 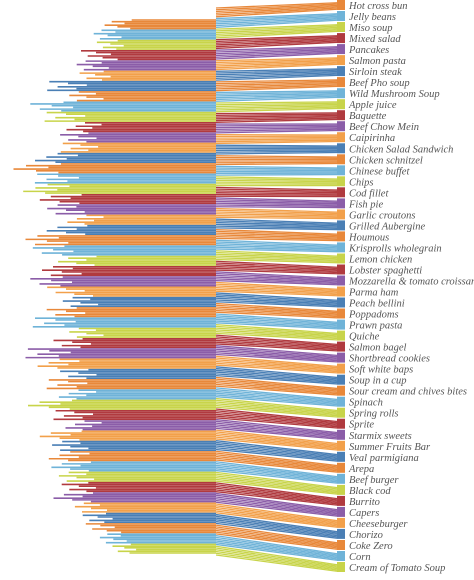 I want to click on category-label: Mozzarella & tomato croissant, so click(x=411, y=281).